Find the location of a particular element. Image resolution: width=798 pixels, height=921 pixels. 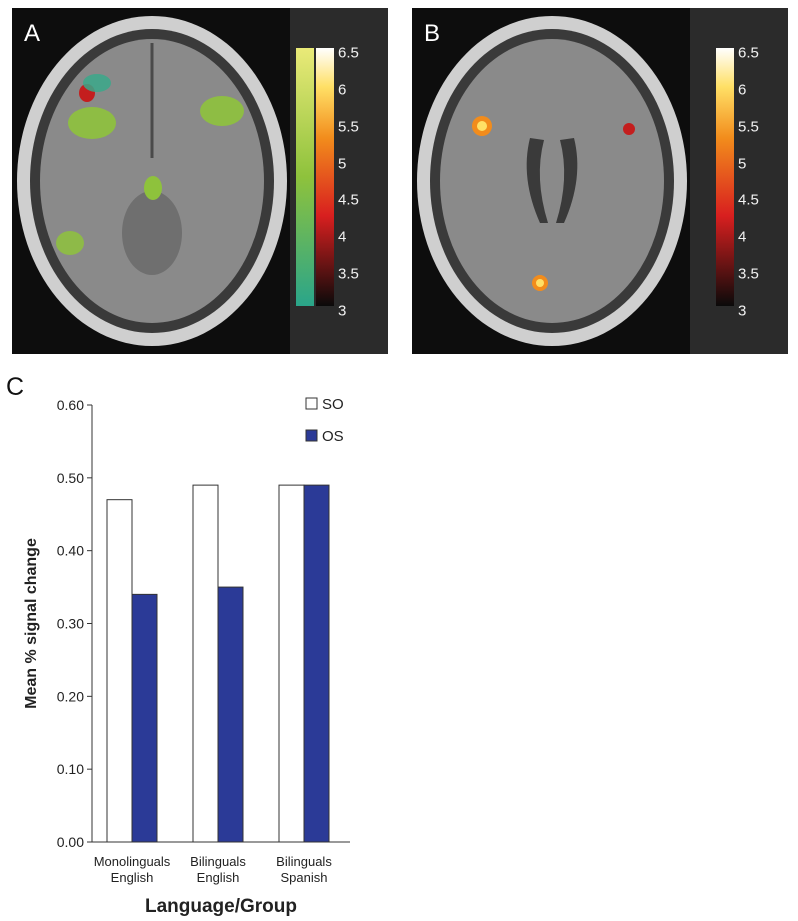

legend-label-so: SO is located at coordinates (333, 404).